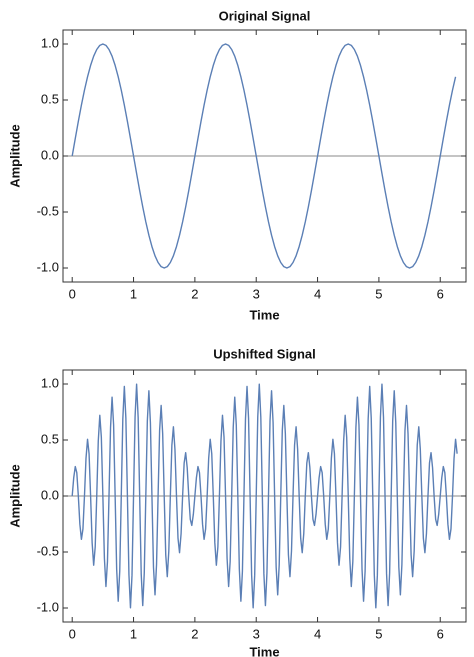  Describe the element at coordinates (264, 353) in the screenshot. I see `chart-title: Upshifted Signal` at that location.